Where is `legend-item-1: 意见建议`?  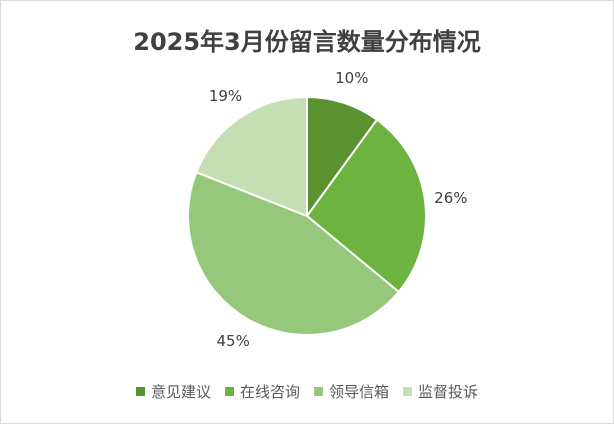
legend-item-1: 意见建议 is located at coordinates (173, 391).